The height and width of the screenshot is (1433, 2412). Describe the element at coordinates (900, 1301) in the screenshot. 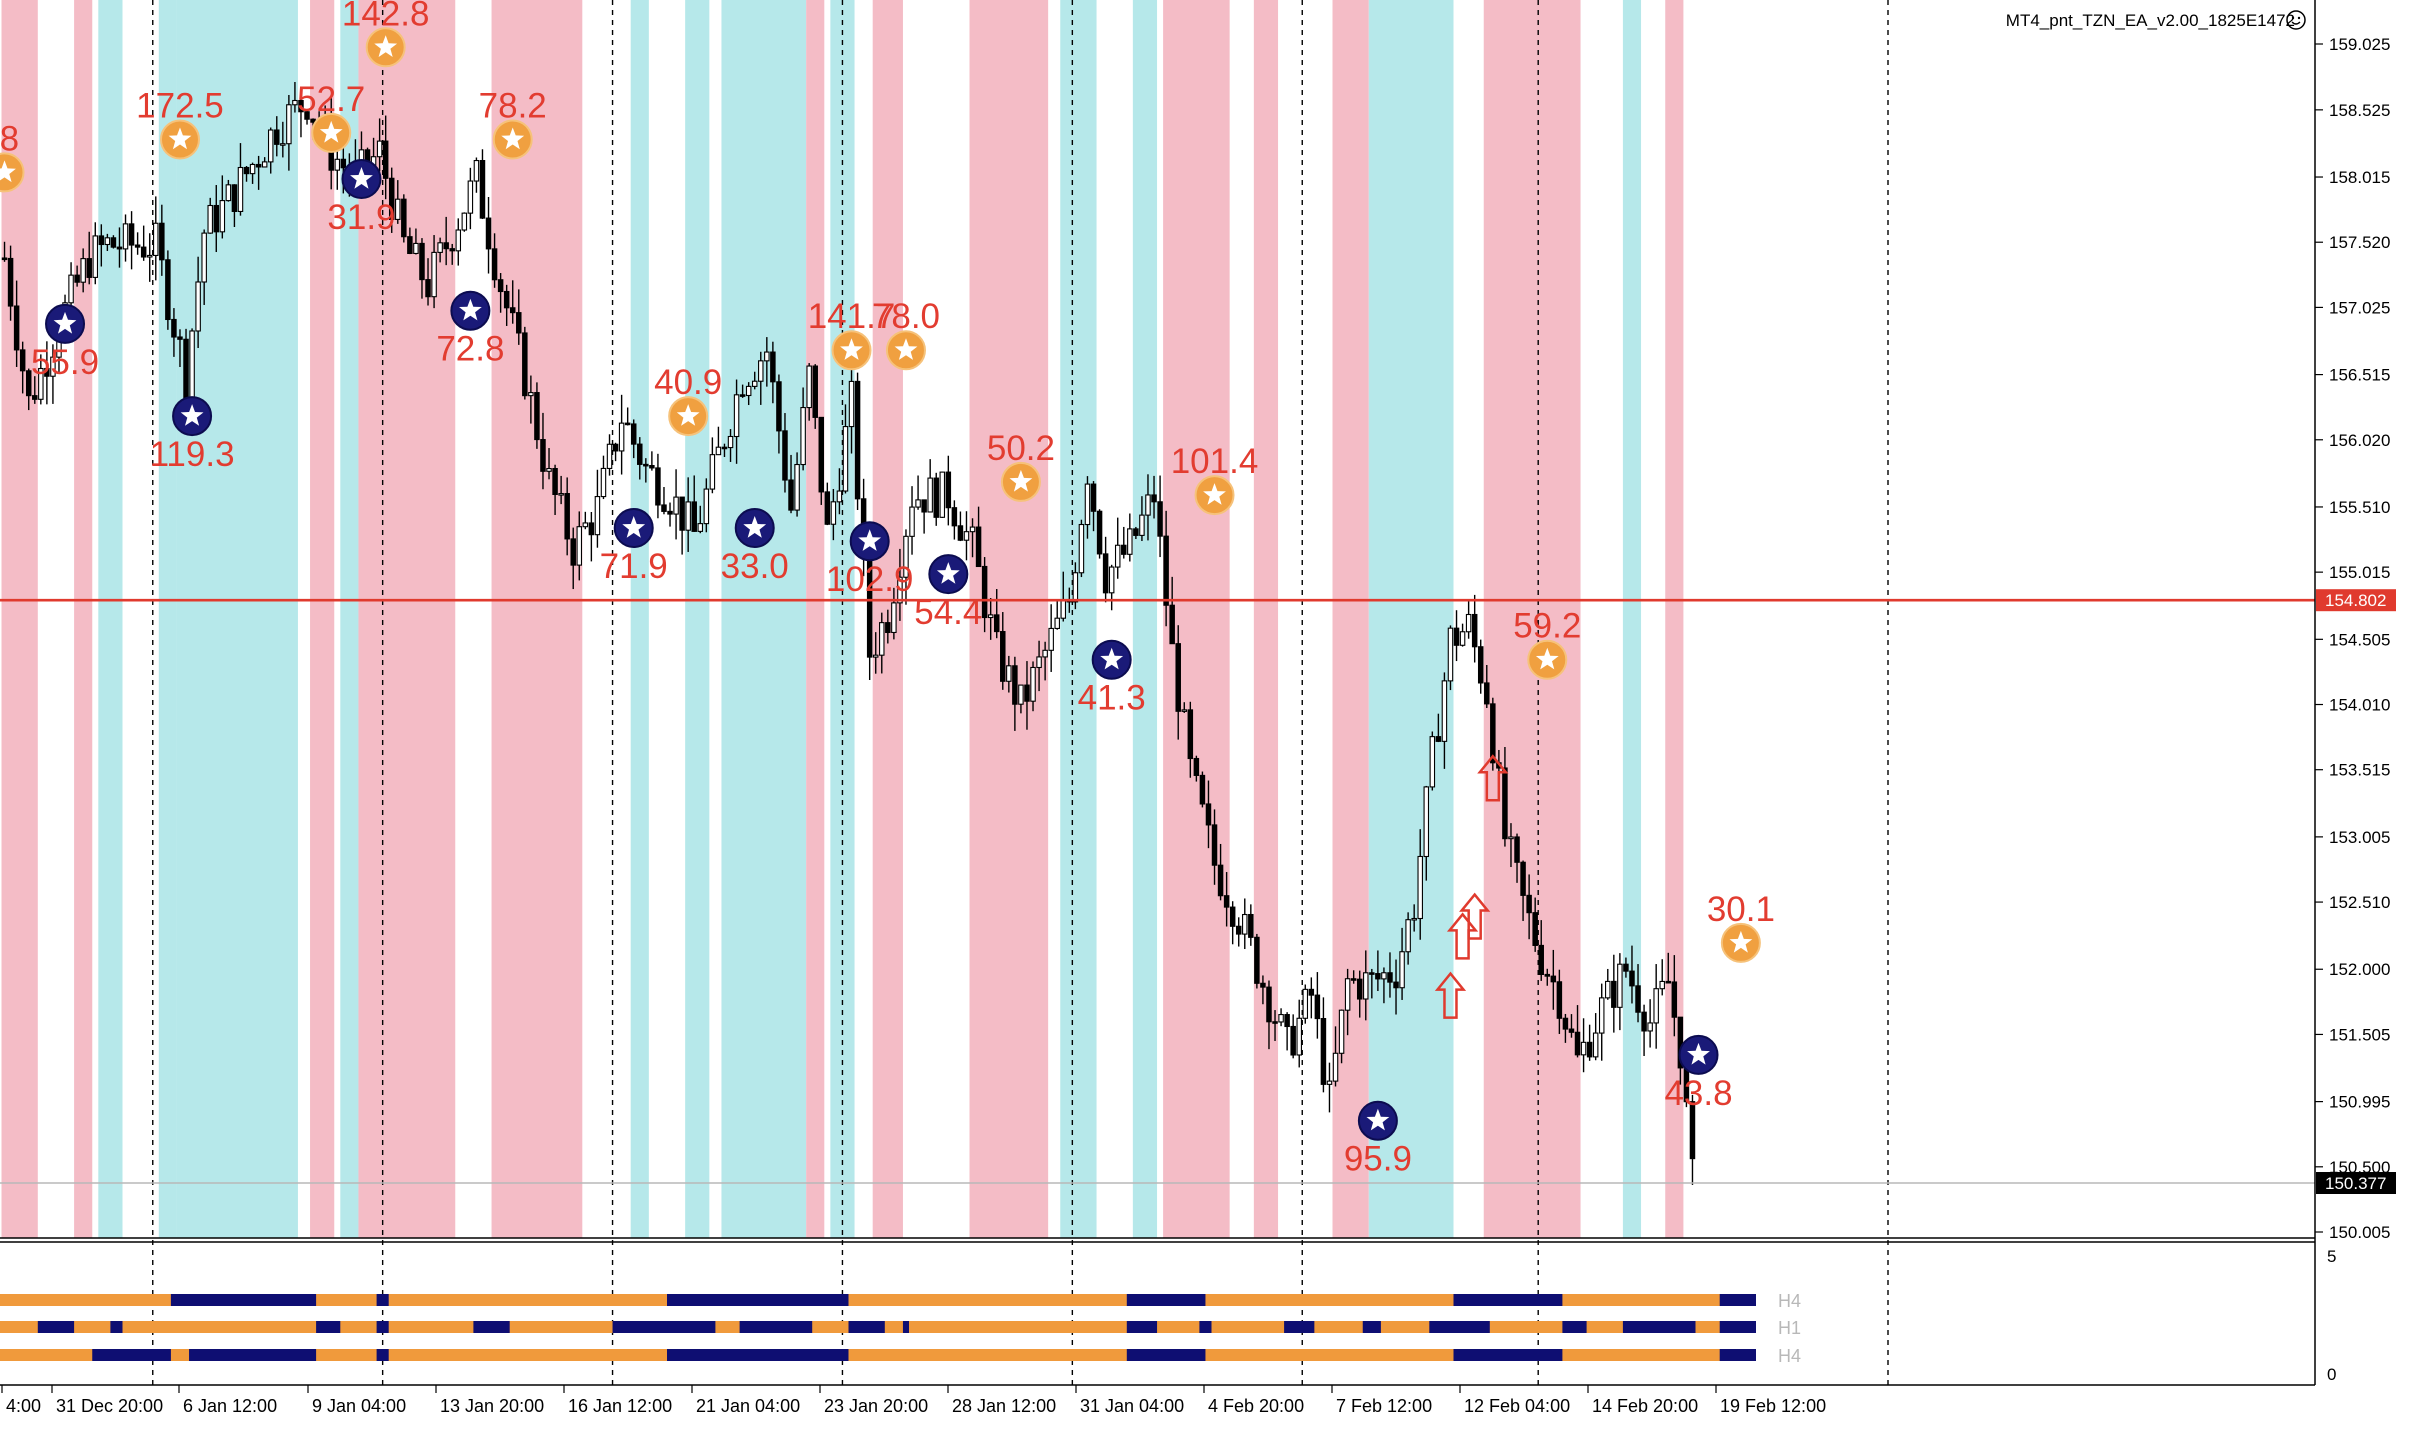

I see `strength-row-h4: H4` at that location.